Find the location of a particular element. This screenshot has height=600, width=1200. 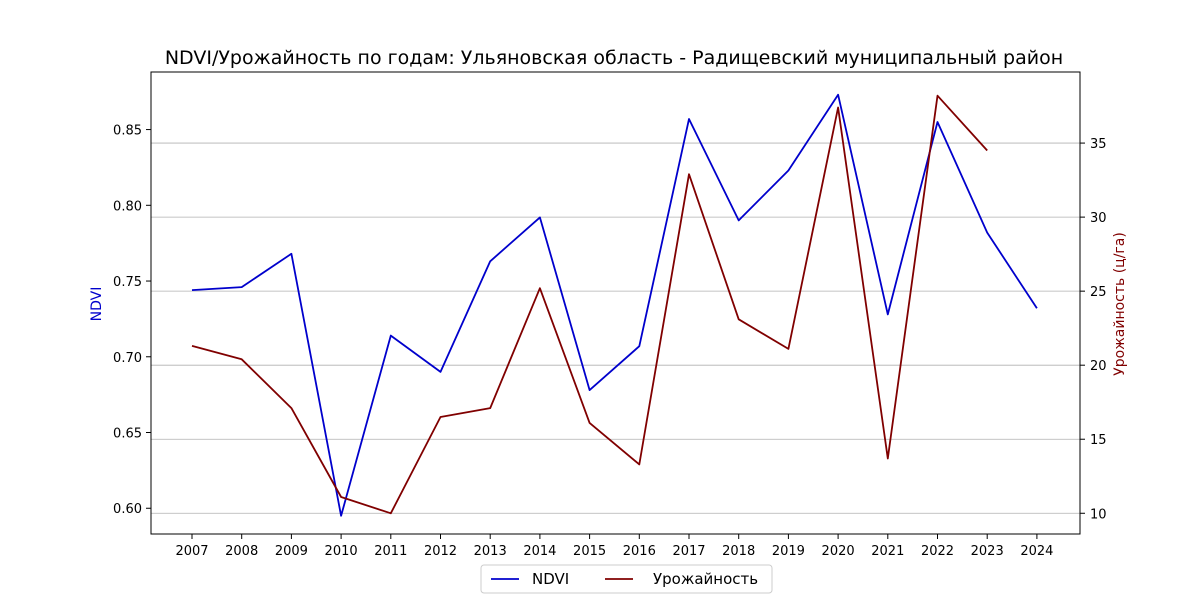

x-tick-label: 2015 is located at coordinates (589, 551).